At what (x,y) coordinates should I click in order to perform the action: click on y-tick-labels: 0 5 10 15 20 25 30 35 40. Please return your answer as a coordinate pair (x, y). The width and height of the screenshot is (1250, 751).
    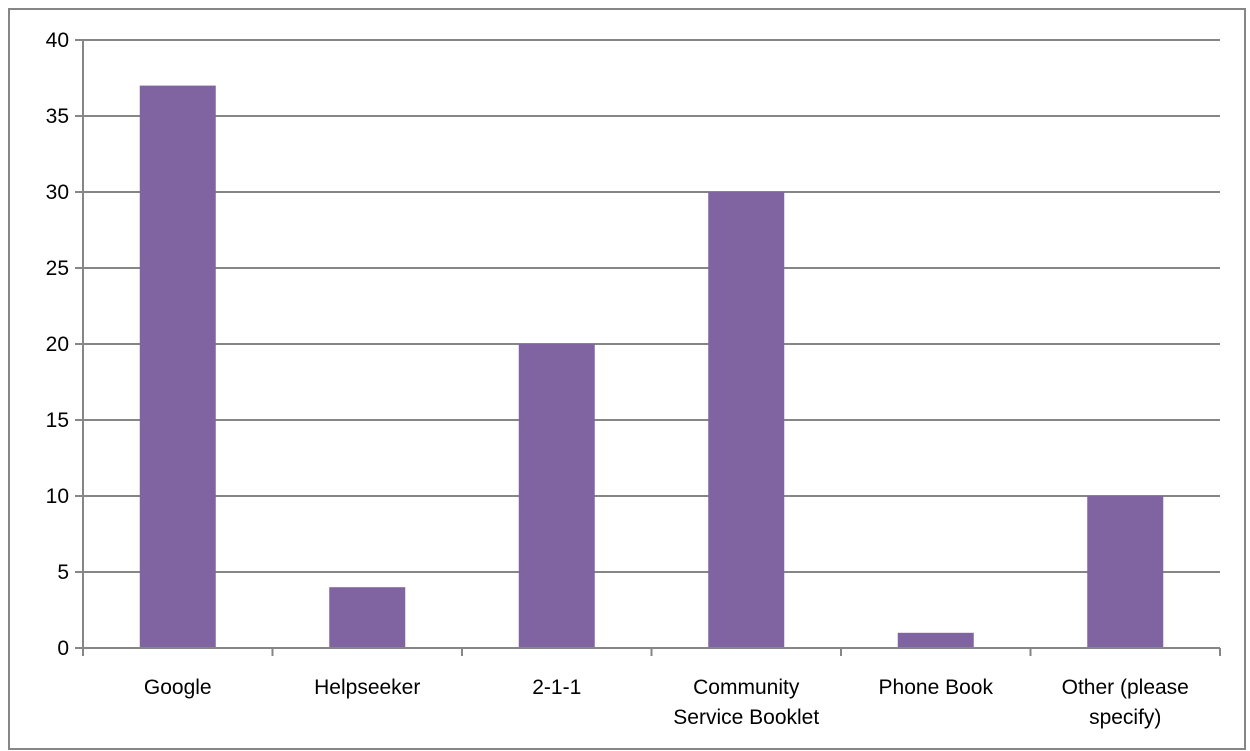
    Looking at the image, I should click on (57, 344).